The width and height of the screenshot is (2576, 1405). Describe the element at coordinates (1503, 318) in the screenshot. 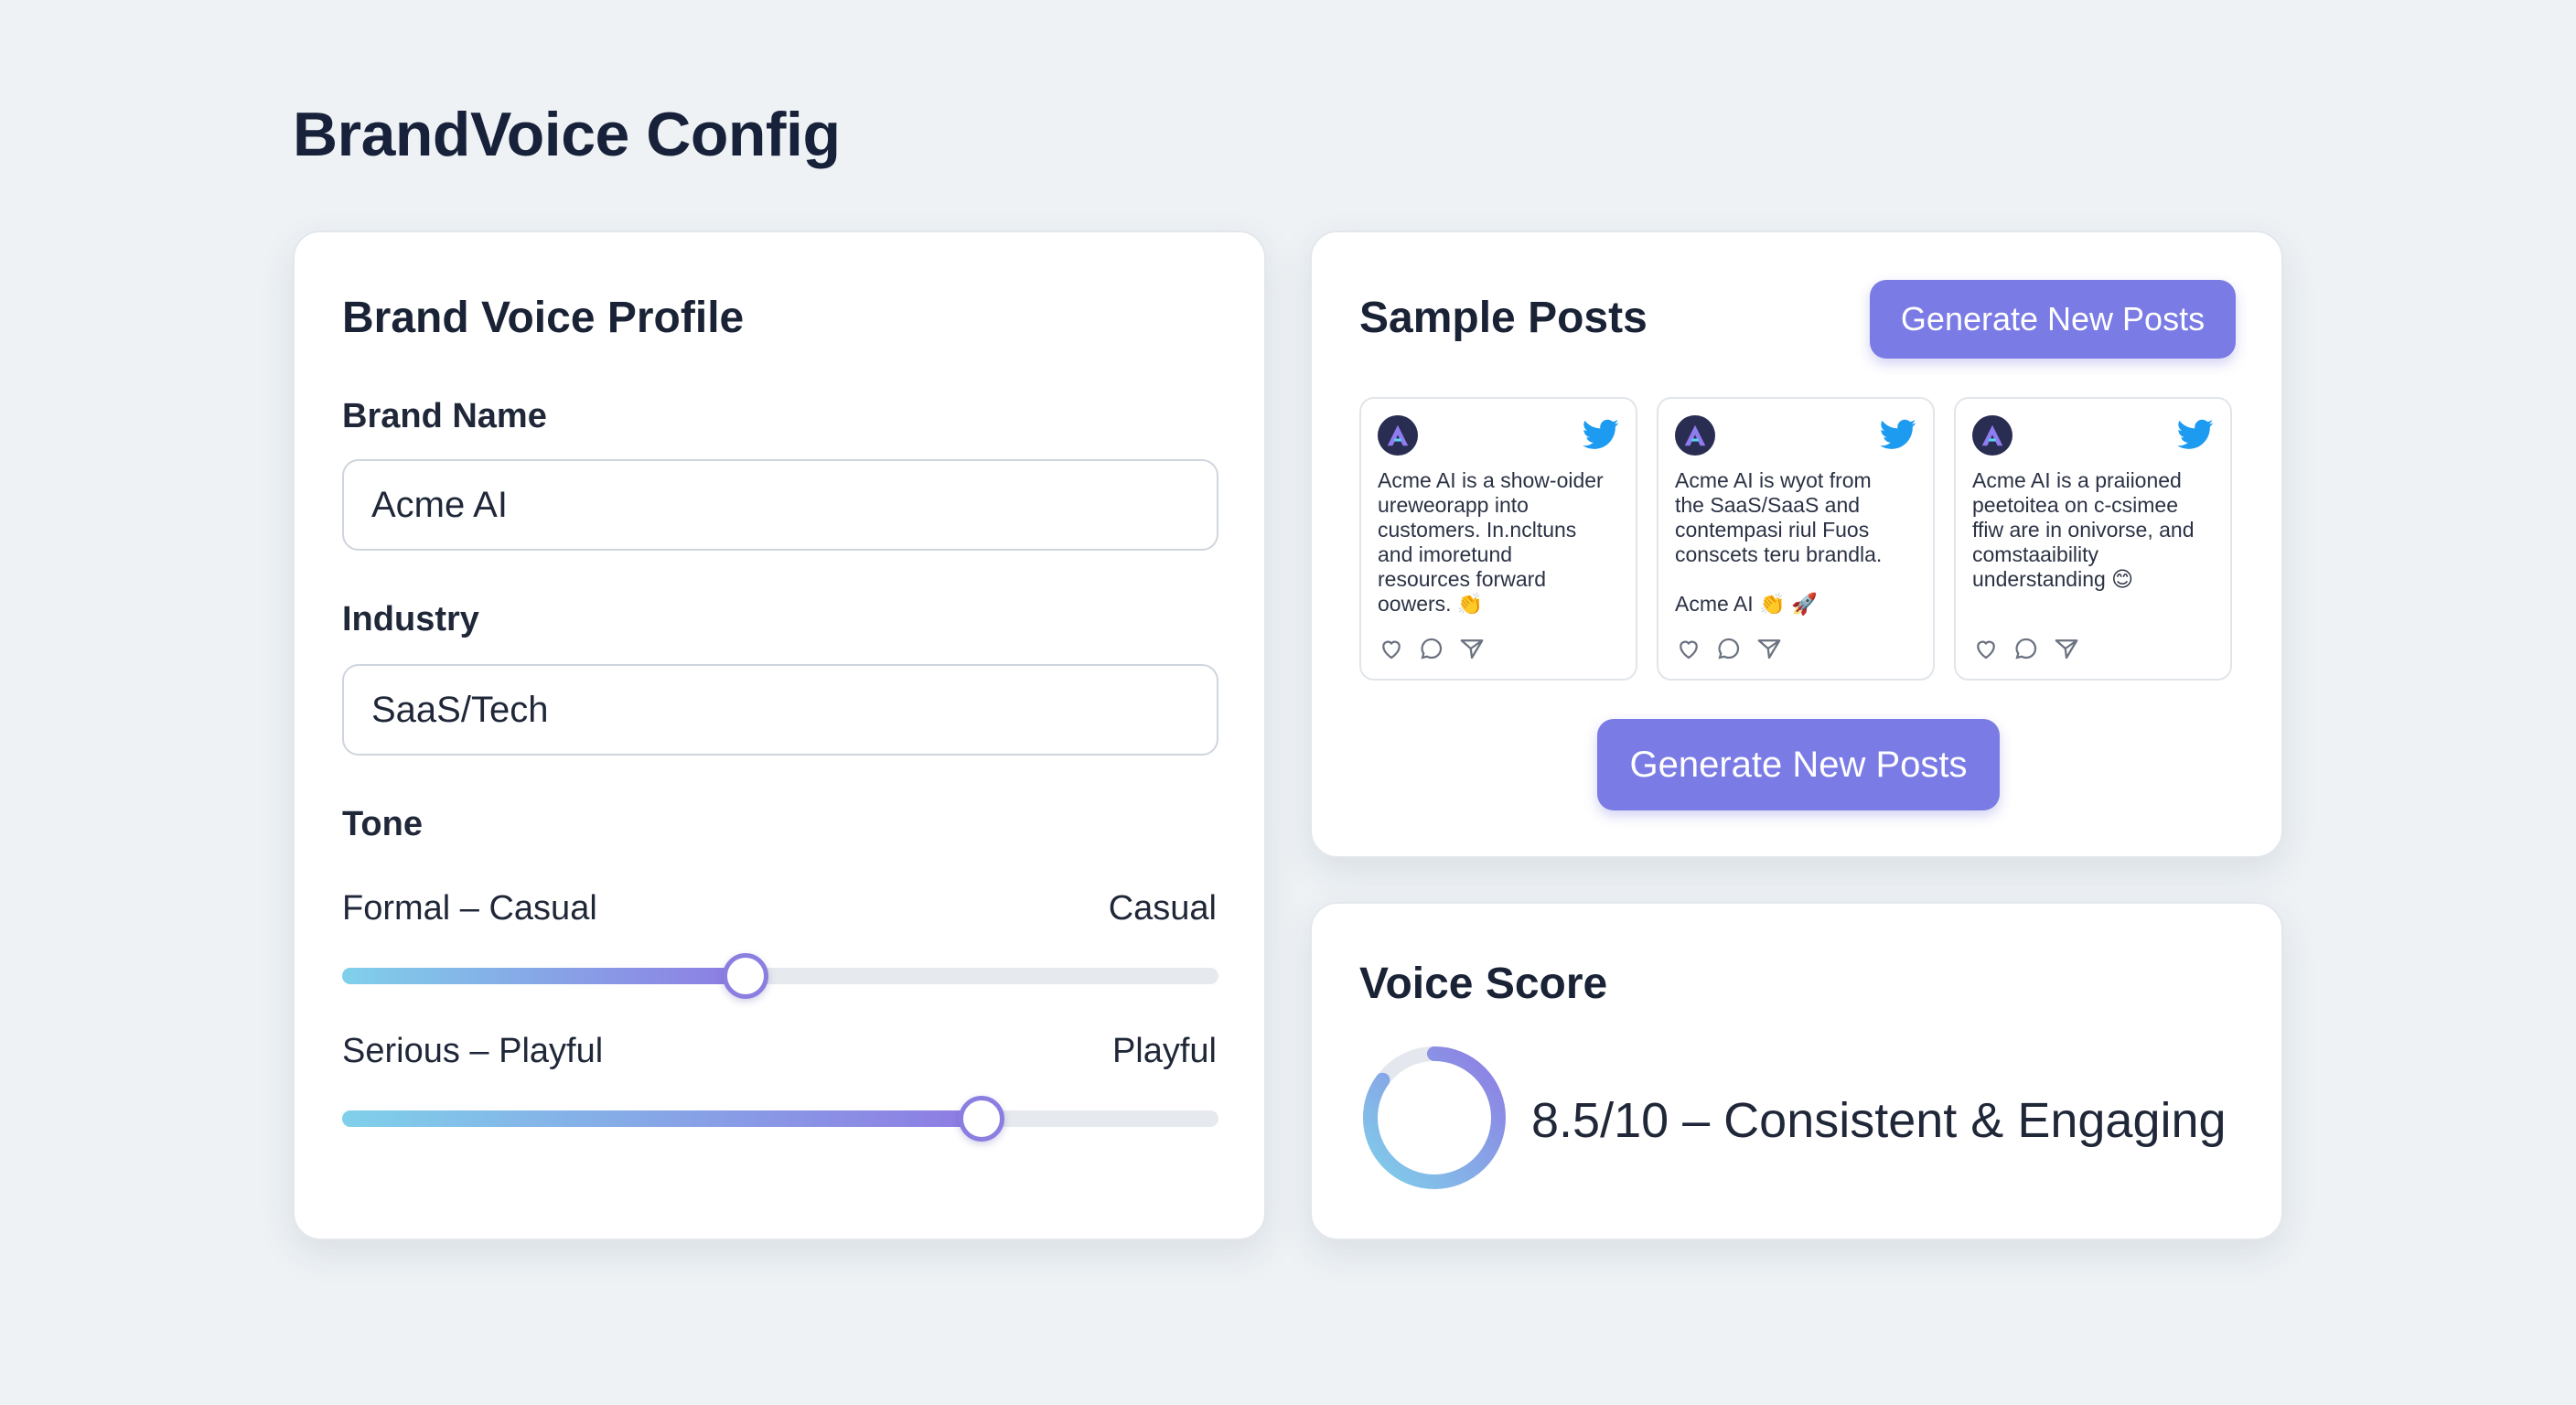

I see `posts-card-title: Sample Posts` at that location.